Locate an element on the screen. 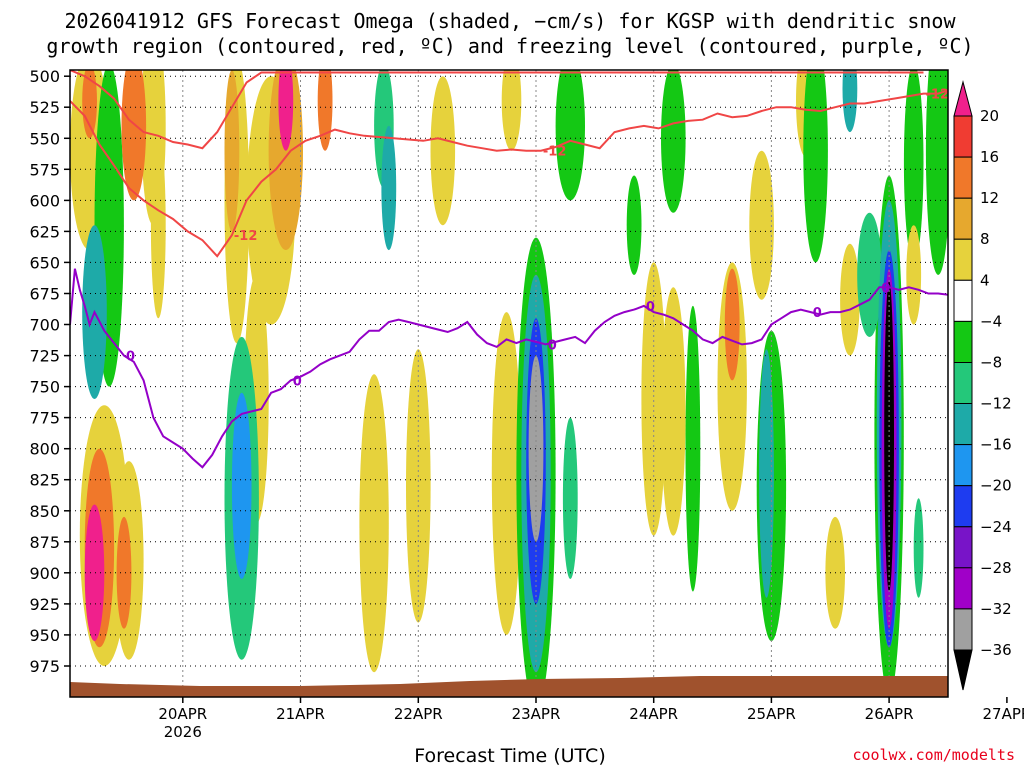 The image size is (1024, 768). colorbar-bottom-arrow is located at coordinates (963, 670).